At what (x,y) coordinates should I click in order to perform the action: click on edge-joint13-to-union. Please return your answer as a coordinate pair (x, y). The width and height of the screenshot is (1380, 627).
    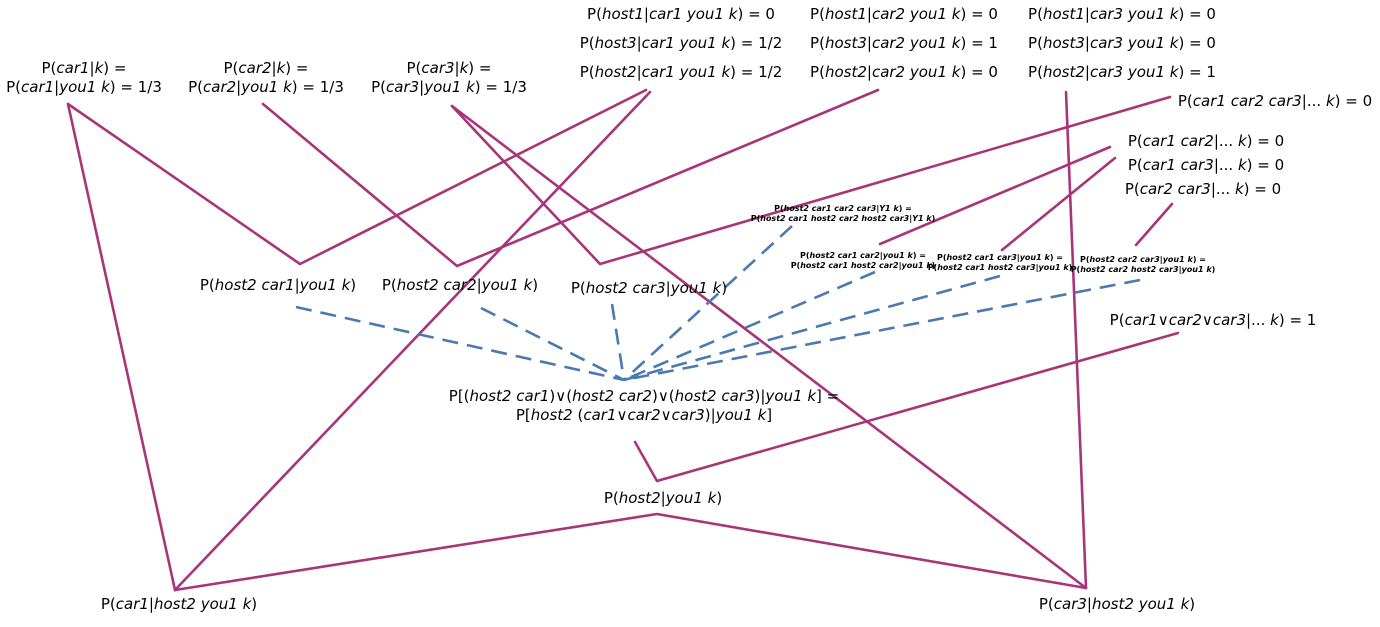
    Looking at the image, I should click on (812, 328).